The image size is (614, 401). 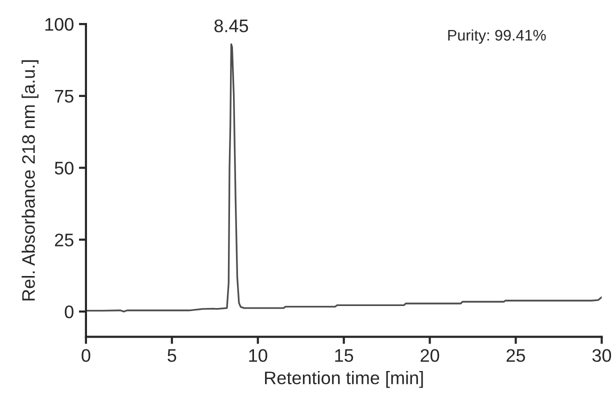 What do you see at coordinates (30, 180) in the screenshot?
I see `y-axis-title: Rel. Absorbance 218 nm [a.u.]` at bounding box center [30, 180].